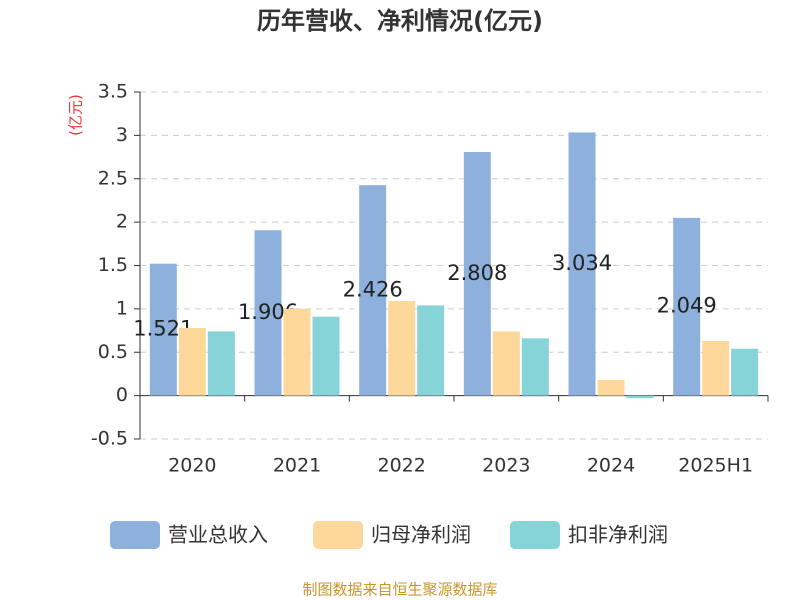 The image size is (800, 600). Describe the element at coordinates (611, 466) in the screenshot. I see `x-tick-label: 2024` at that location.